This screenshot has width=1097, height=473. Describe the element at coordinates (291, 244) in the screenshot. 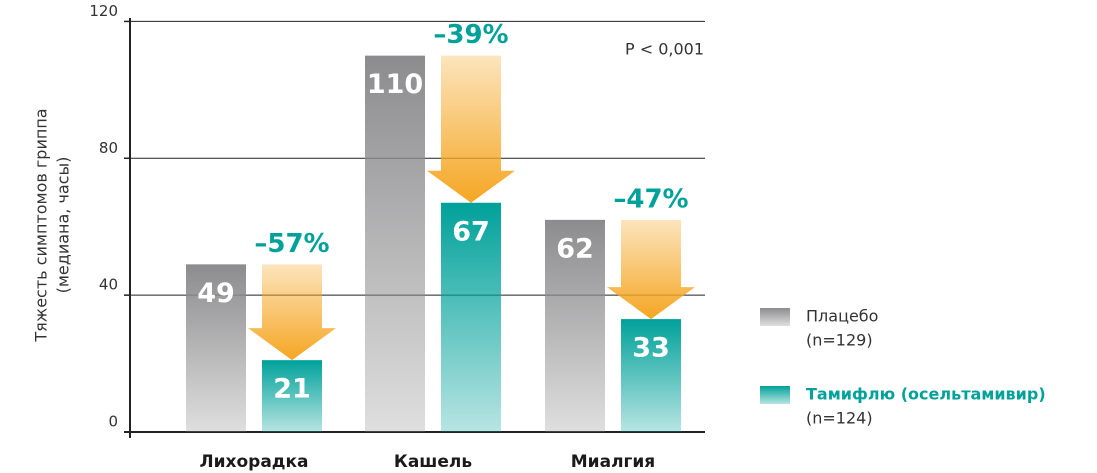

I see `reduction-label: –57%` at that location.